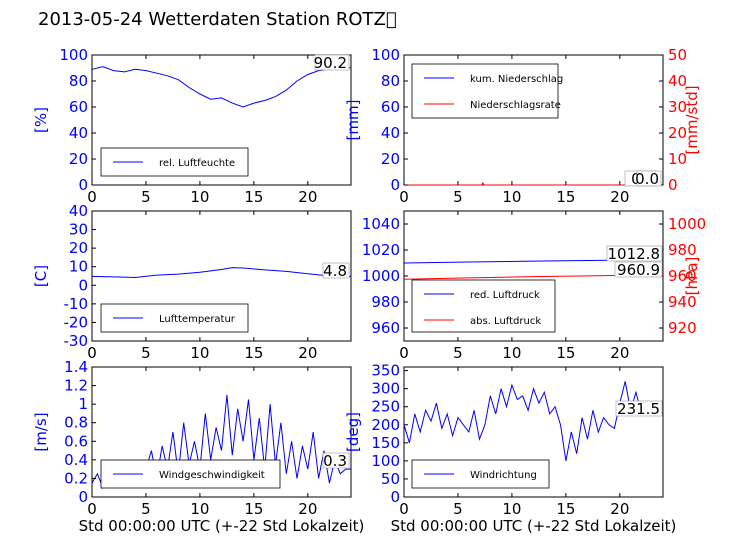  Describe the element at coordinates (682, 328) in the screenshot. I see `y2-tick-label: 920` at that location.